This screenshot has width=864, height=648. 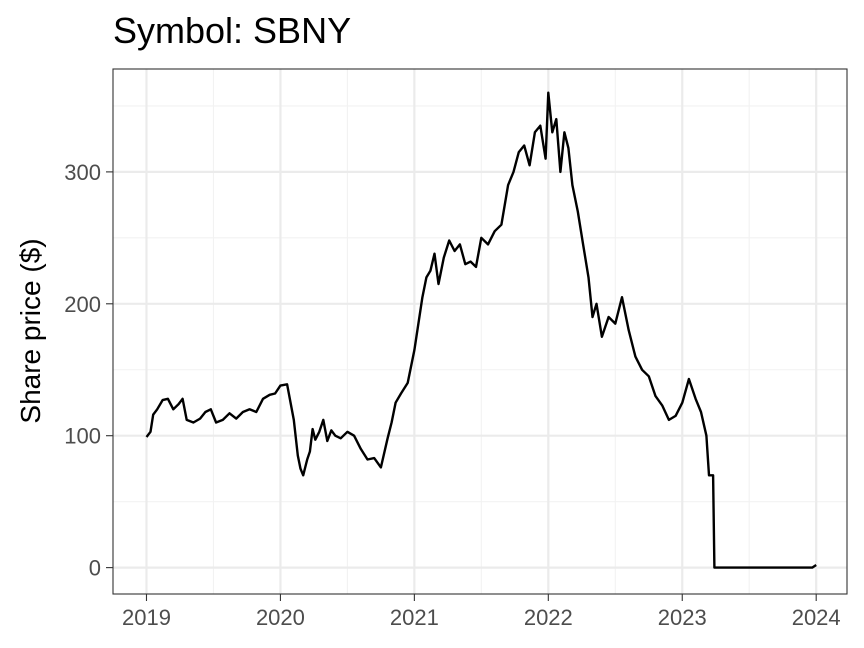 What do you see at coordinates (82, 304) in the screenshot?
I see `y-tick-label: 200` at bounding box center [82, 304].